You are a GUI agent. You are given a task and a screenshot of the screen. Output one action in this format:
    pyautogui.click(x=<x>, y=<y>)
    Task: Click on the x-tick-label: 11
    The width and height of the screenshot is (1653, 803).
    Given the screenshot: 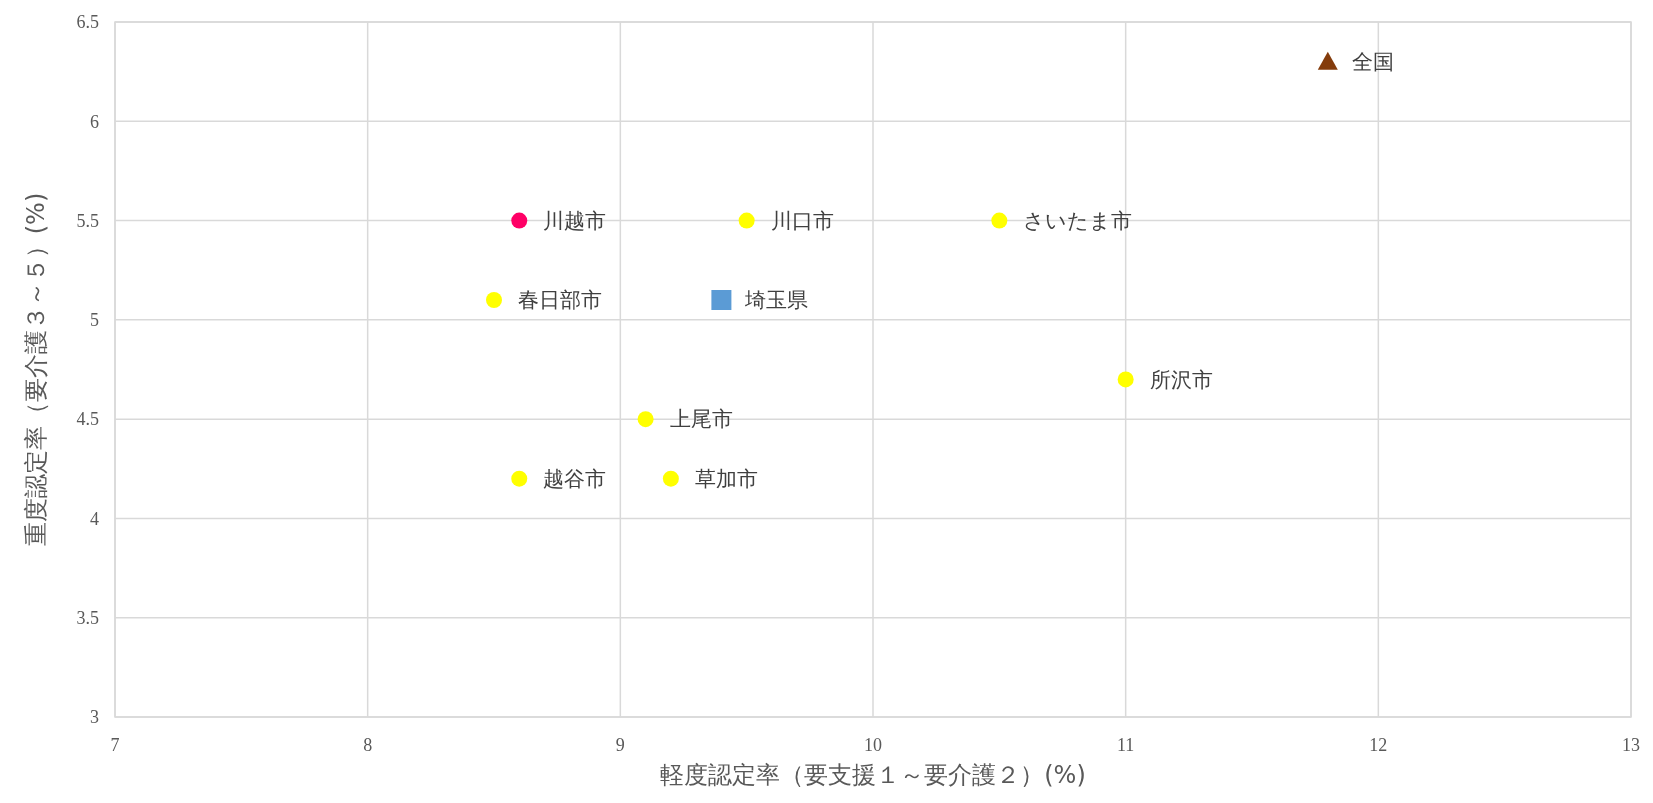 What is the action you would take?
    pyautogui.click(x=1125, y=745)
    